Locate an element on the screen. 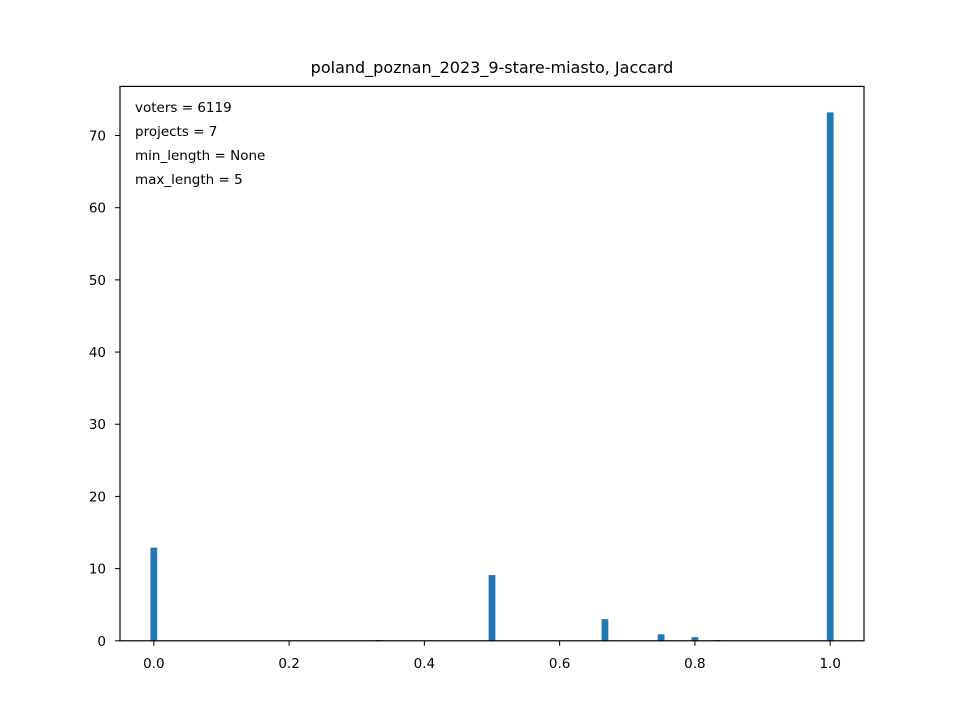  y-tick-label: 50 is located at coordinates (97, 281).